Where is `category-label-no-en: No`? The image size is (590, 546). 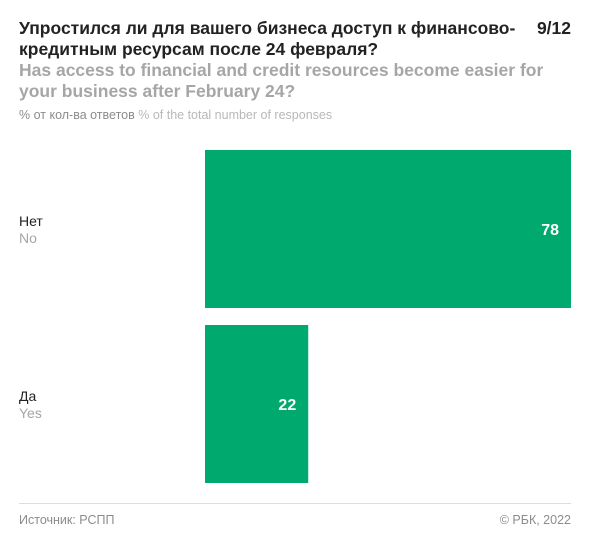 category-label-no-en: No is located at coordinates (28, 238).